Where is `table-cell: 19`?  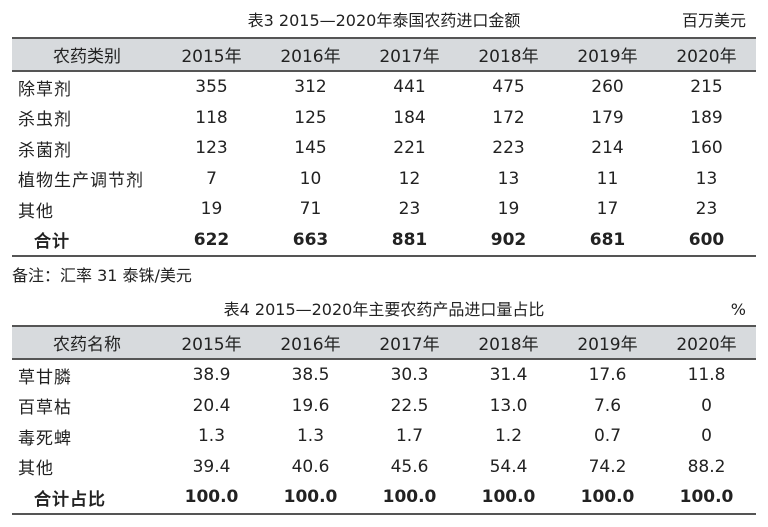
table-cell: 19 is located at coordinates (211, 209).